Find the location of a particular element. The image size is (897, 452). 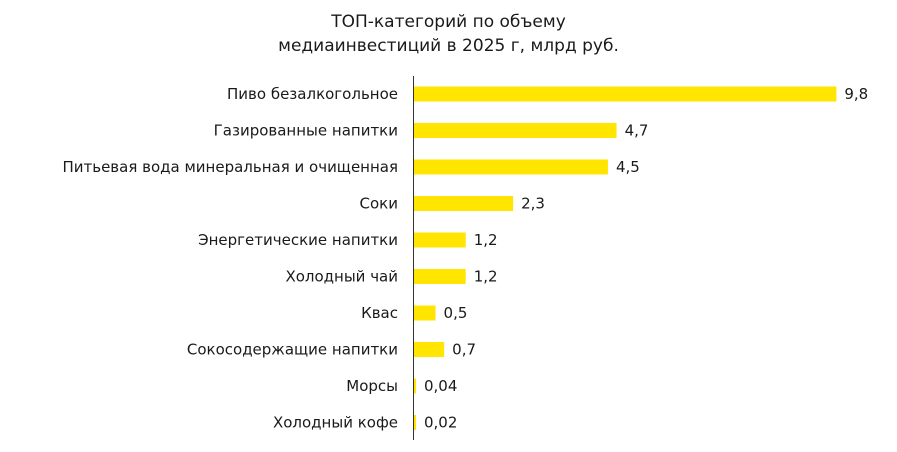

category-label: Сокосодержащие напитки is located at coordinates (292, 350).